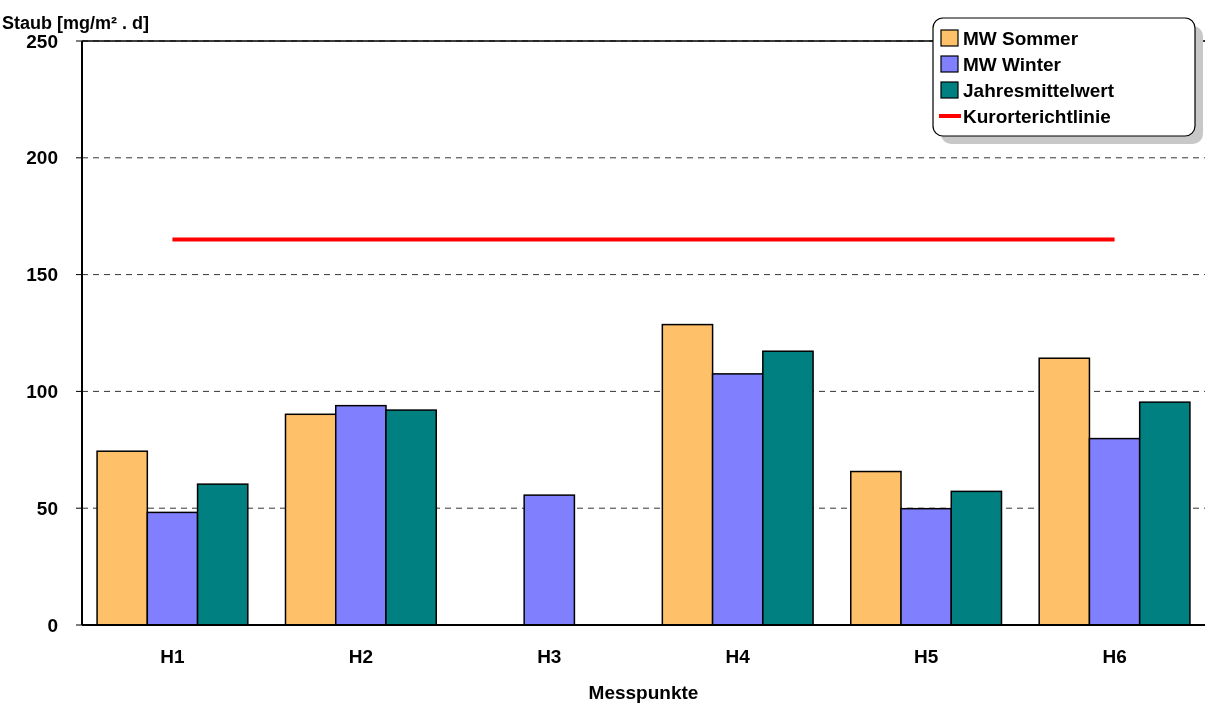 The image size is (1213, 715). I want to click on x-axis-title: Messpunkte, so click(643, 692).